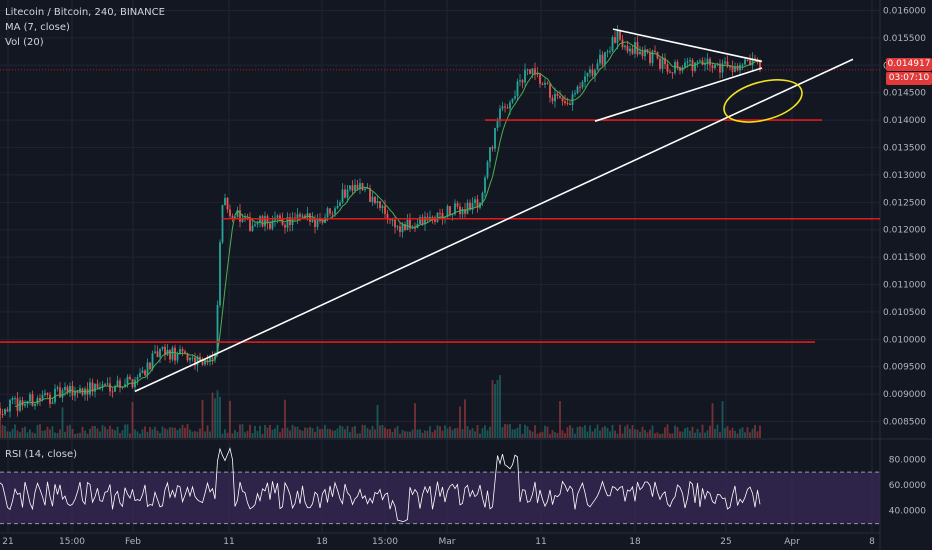 This screenshot has width=932, height=550. What do you see at coordinates (438, 542) in the screenshot?
I see `time-axis: 21 15:00 Feb 11 18 15:00 Mar 11 18 25 Apr 8` at bounding box center [438, 542].